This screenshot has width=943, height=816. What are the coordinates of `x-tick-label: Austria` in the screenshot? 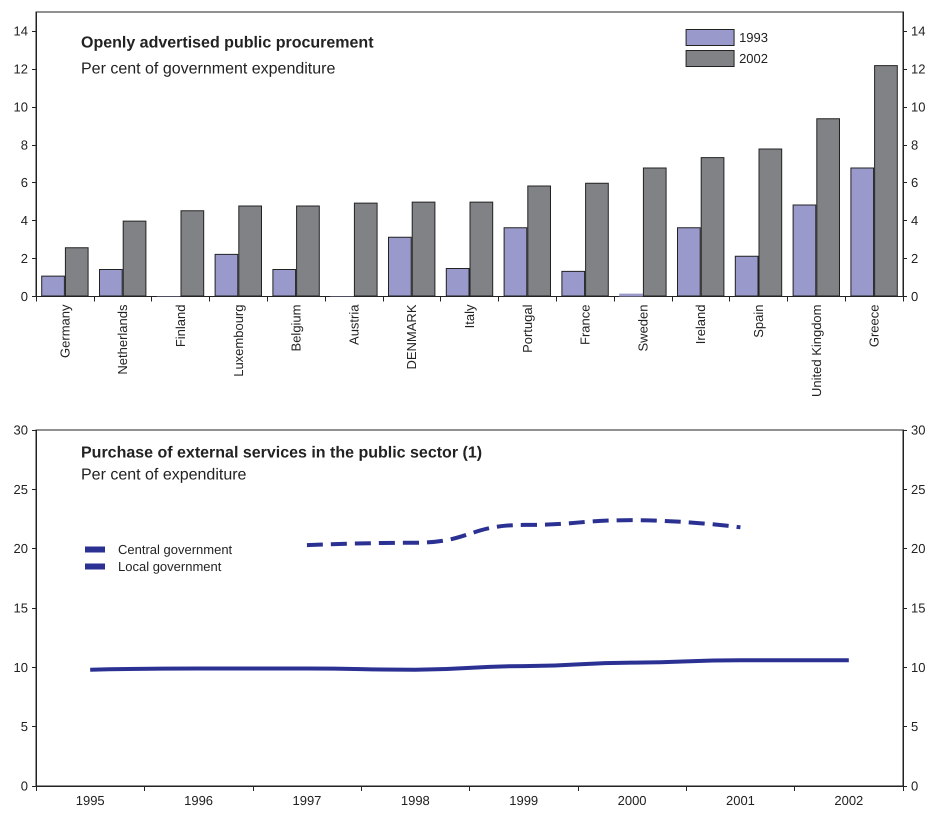 It's located at (354, 324).